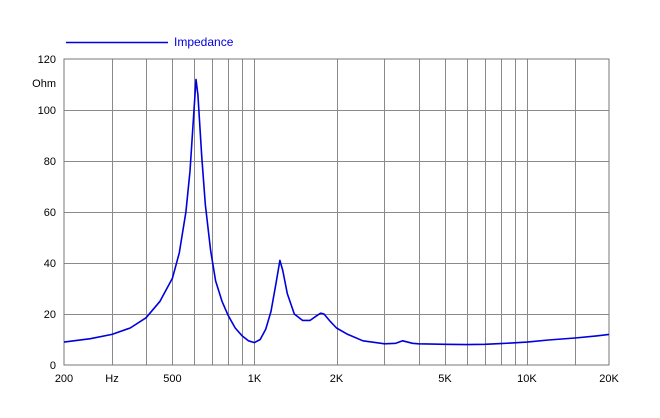  I want to click on x-tick-label: 5K, so click(445, 379).